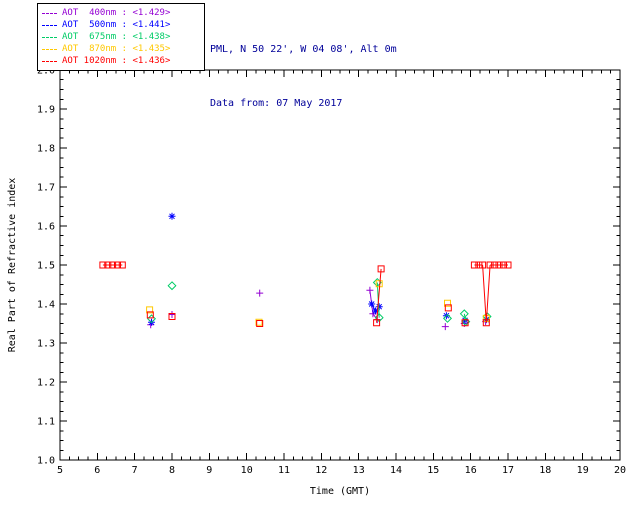 This screenshot has width=640, height=512. Describe the element at coordinates (46, 71) in the screenshot. I see `y-tick-label: 2.0` at that location.